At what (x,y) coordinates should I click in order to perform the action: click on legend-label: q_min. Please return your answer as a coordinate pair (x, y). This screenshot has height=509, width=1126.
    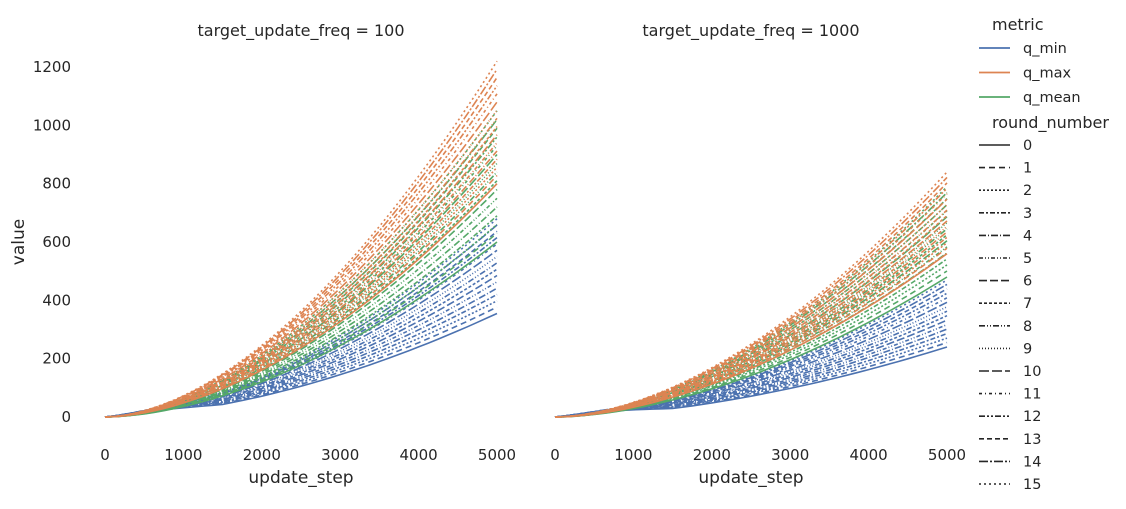
    Looking at the image, I should click on (1045, 49).